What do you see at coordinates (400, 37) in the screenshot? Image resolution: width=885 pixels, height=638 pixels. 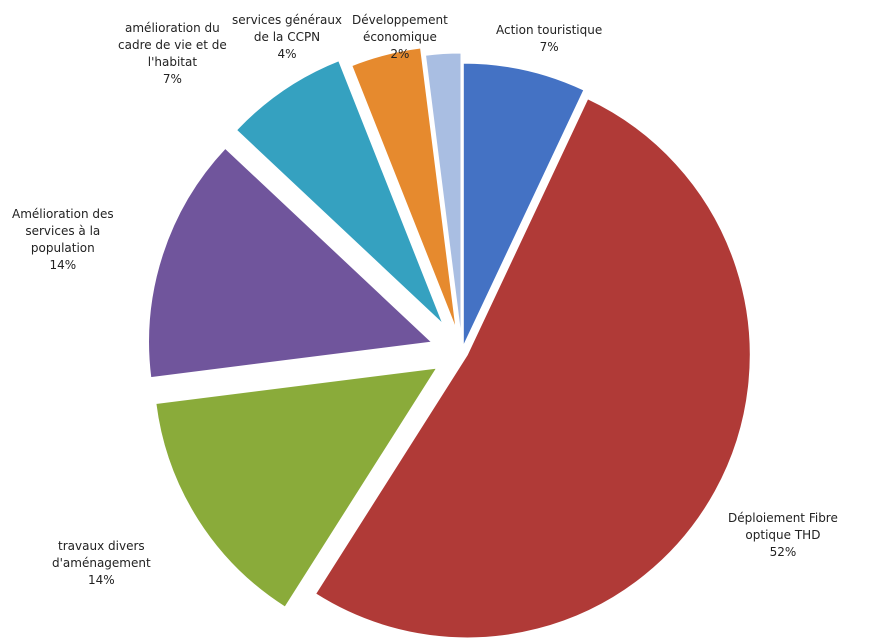 I see `label-developpement-economique: Développement économique 2%` at bounding box center [400, 37].